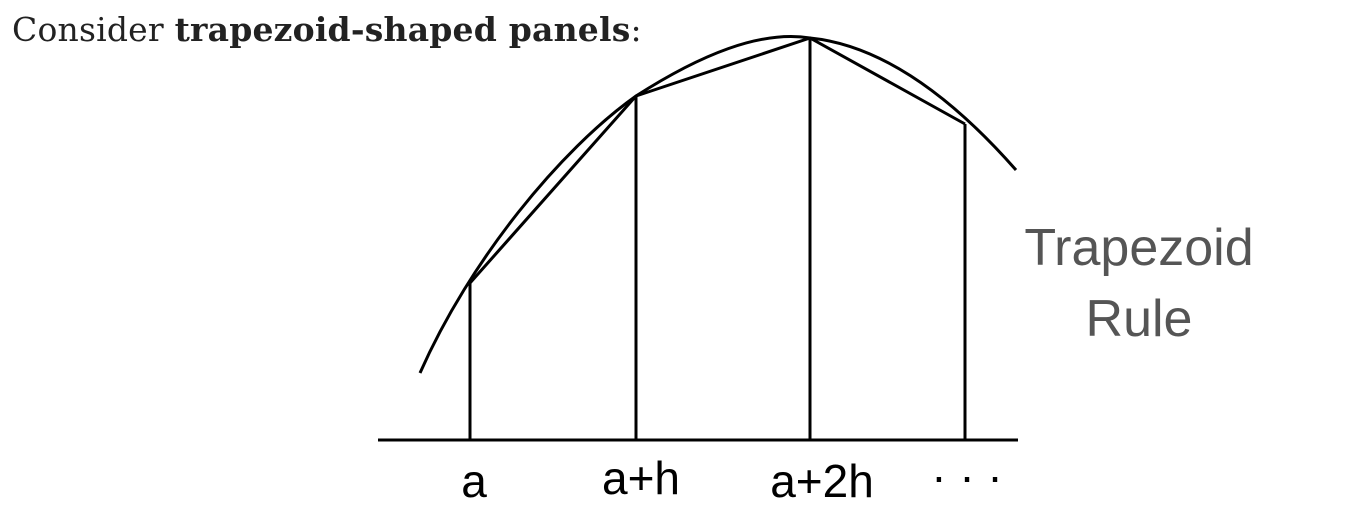 The width and height of the screenshot is (1368, 514). What do you see at coordinates (402, 29) in the screenshot?
I see `intro-bold-term: trapezoid-shaped panels` at bounding box center [402, 29].